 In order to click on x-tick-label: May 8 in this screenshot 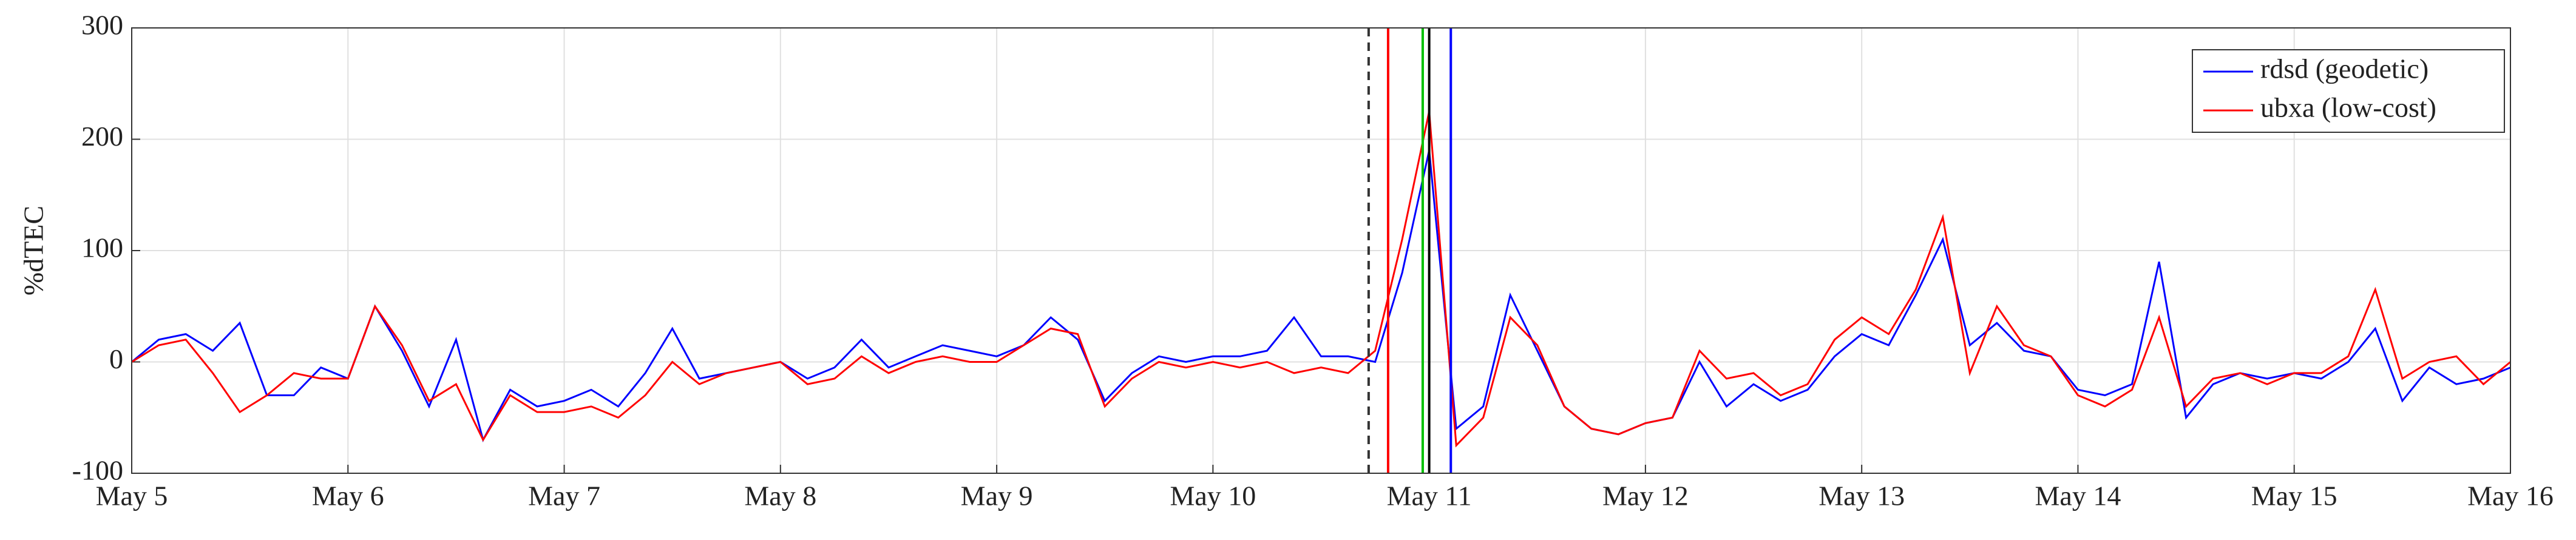, I will do `click(780, 496)`.